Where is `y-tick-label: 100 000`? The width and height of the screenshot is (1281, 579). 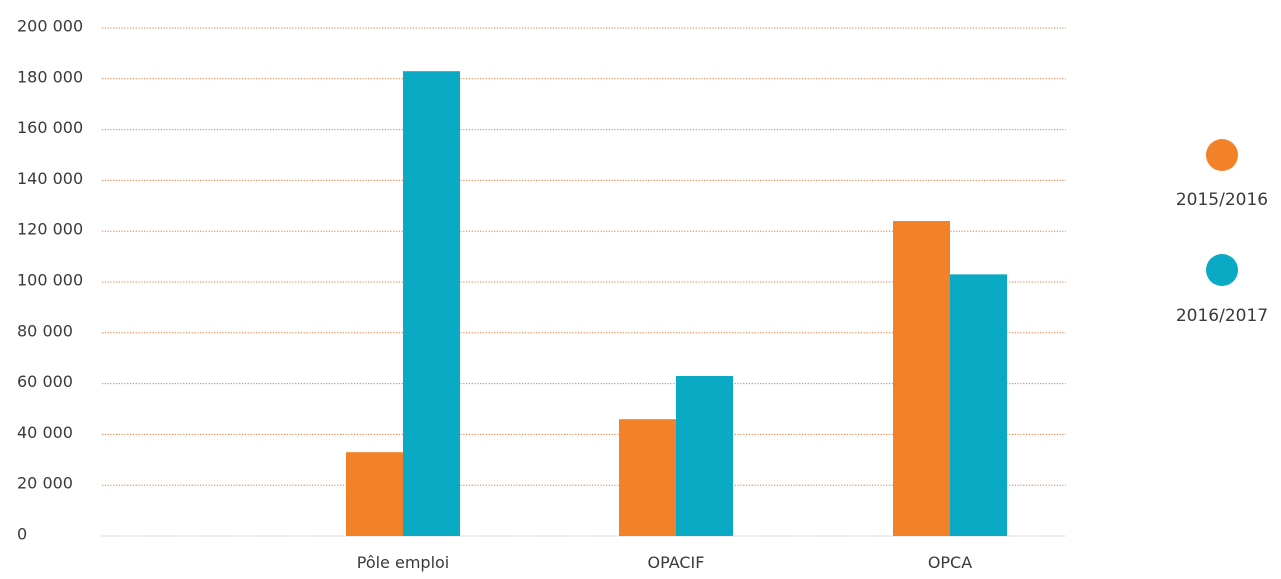
y-tick-label: 100 000 is located at coordinates (50, 280).